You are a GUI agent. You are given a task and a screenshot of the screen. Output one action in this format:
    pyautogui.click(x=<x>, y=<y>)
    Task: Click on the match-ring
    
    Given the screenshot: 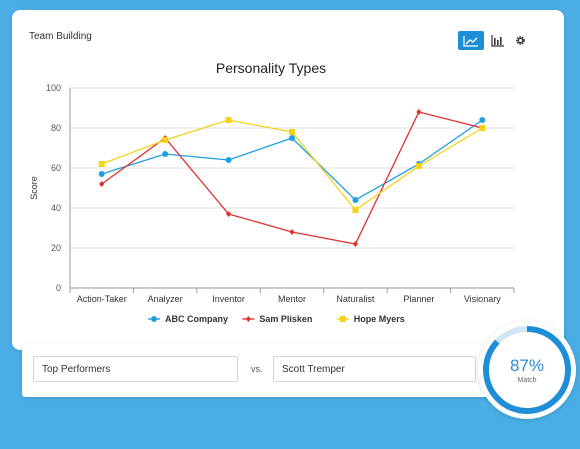 What is the action you would take?
    pyautogui.click(x=527, y=370)
    